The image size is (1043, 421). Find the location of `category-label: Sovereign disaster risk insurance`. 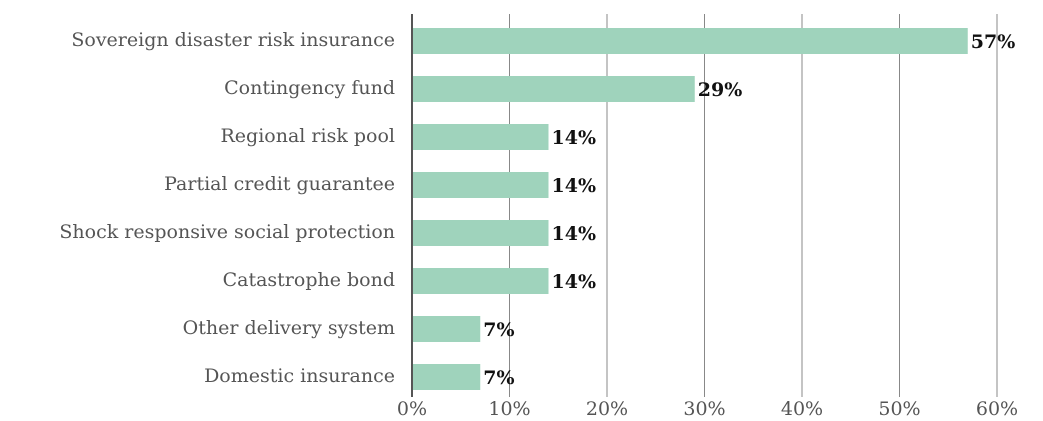

category-label: Sovereign disaster risk insurance is located at coordinates (233, 40).